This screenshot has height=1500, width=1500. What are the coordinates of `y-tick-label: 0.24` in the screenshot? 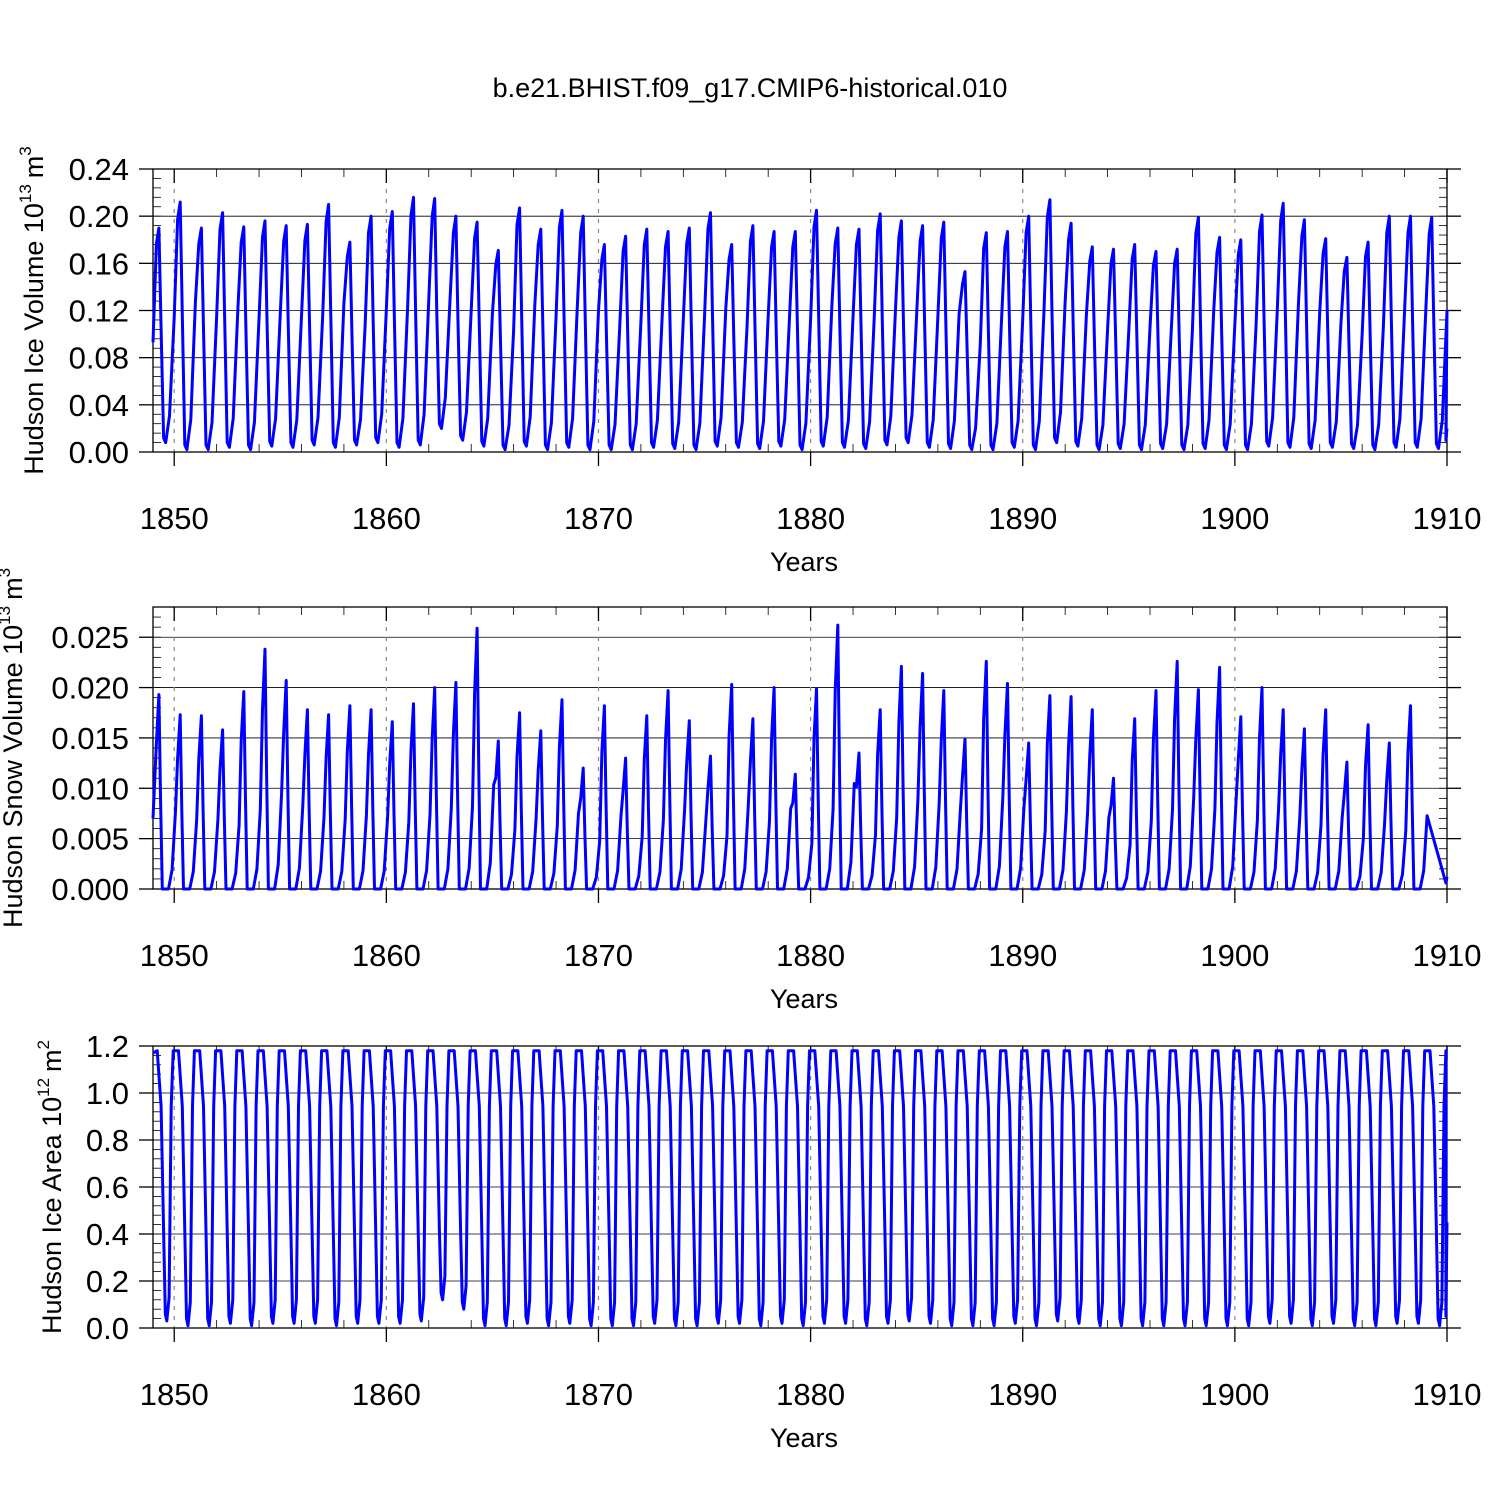 It's located at (99, 169).